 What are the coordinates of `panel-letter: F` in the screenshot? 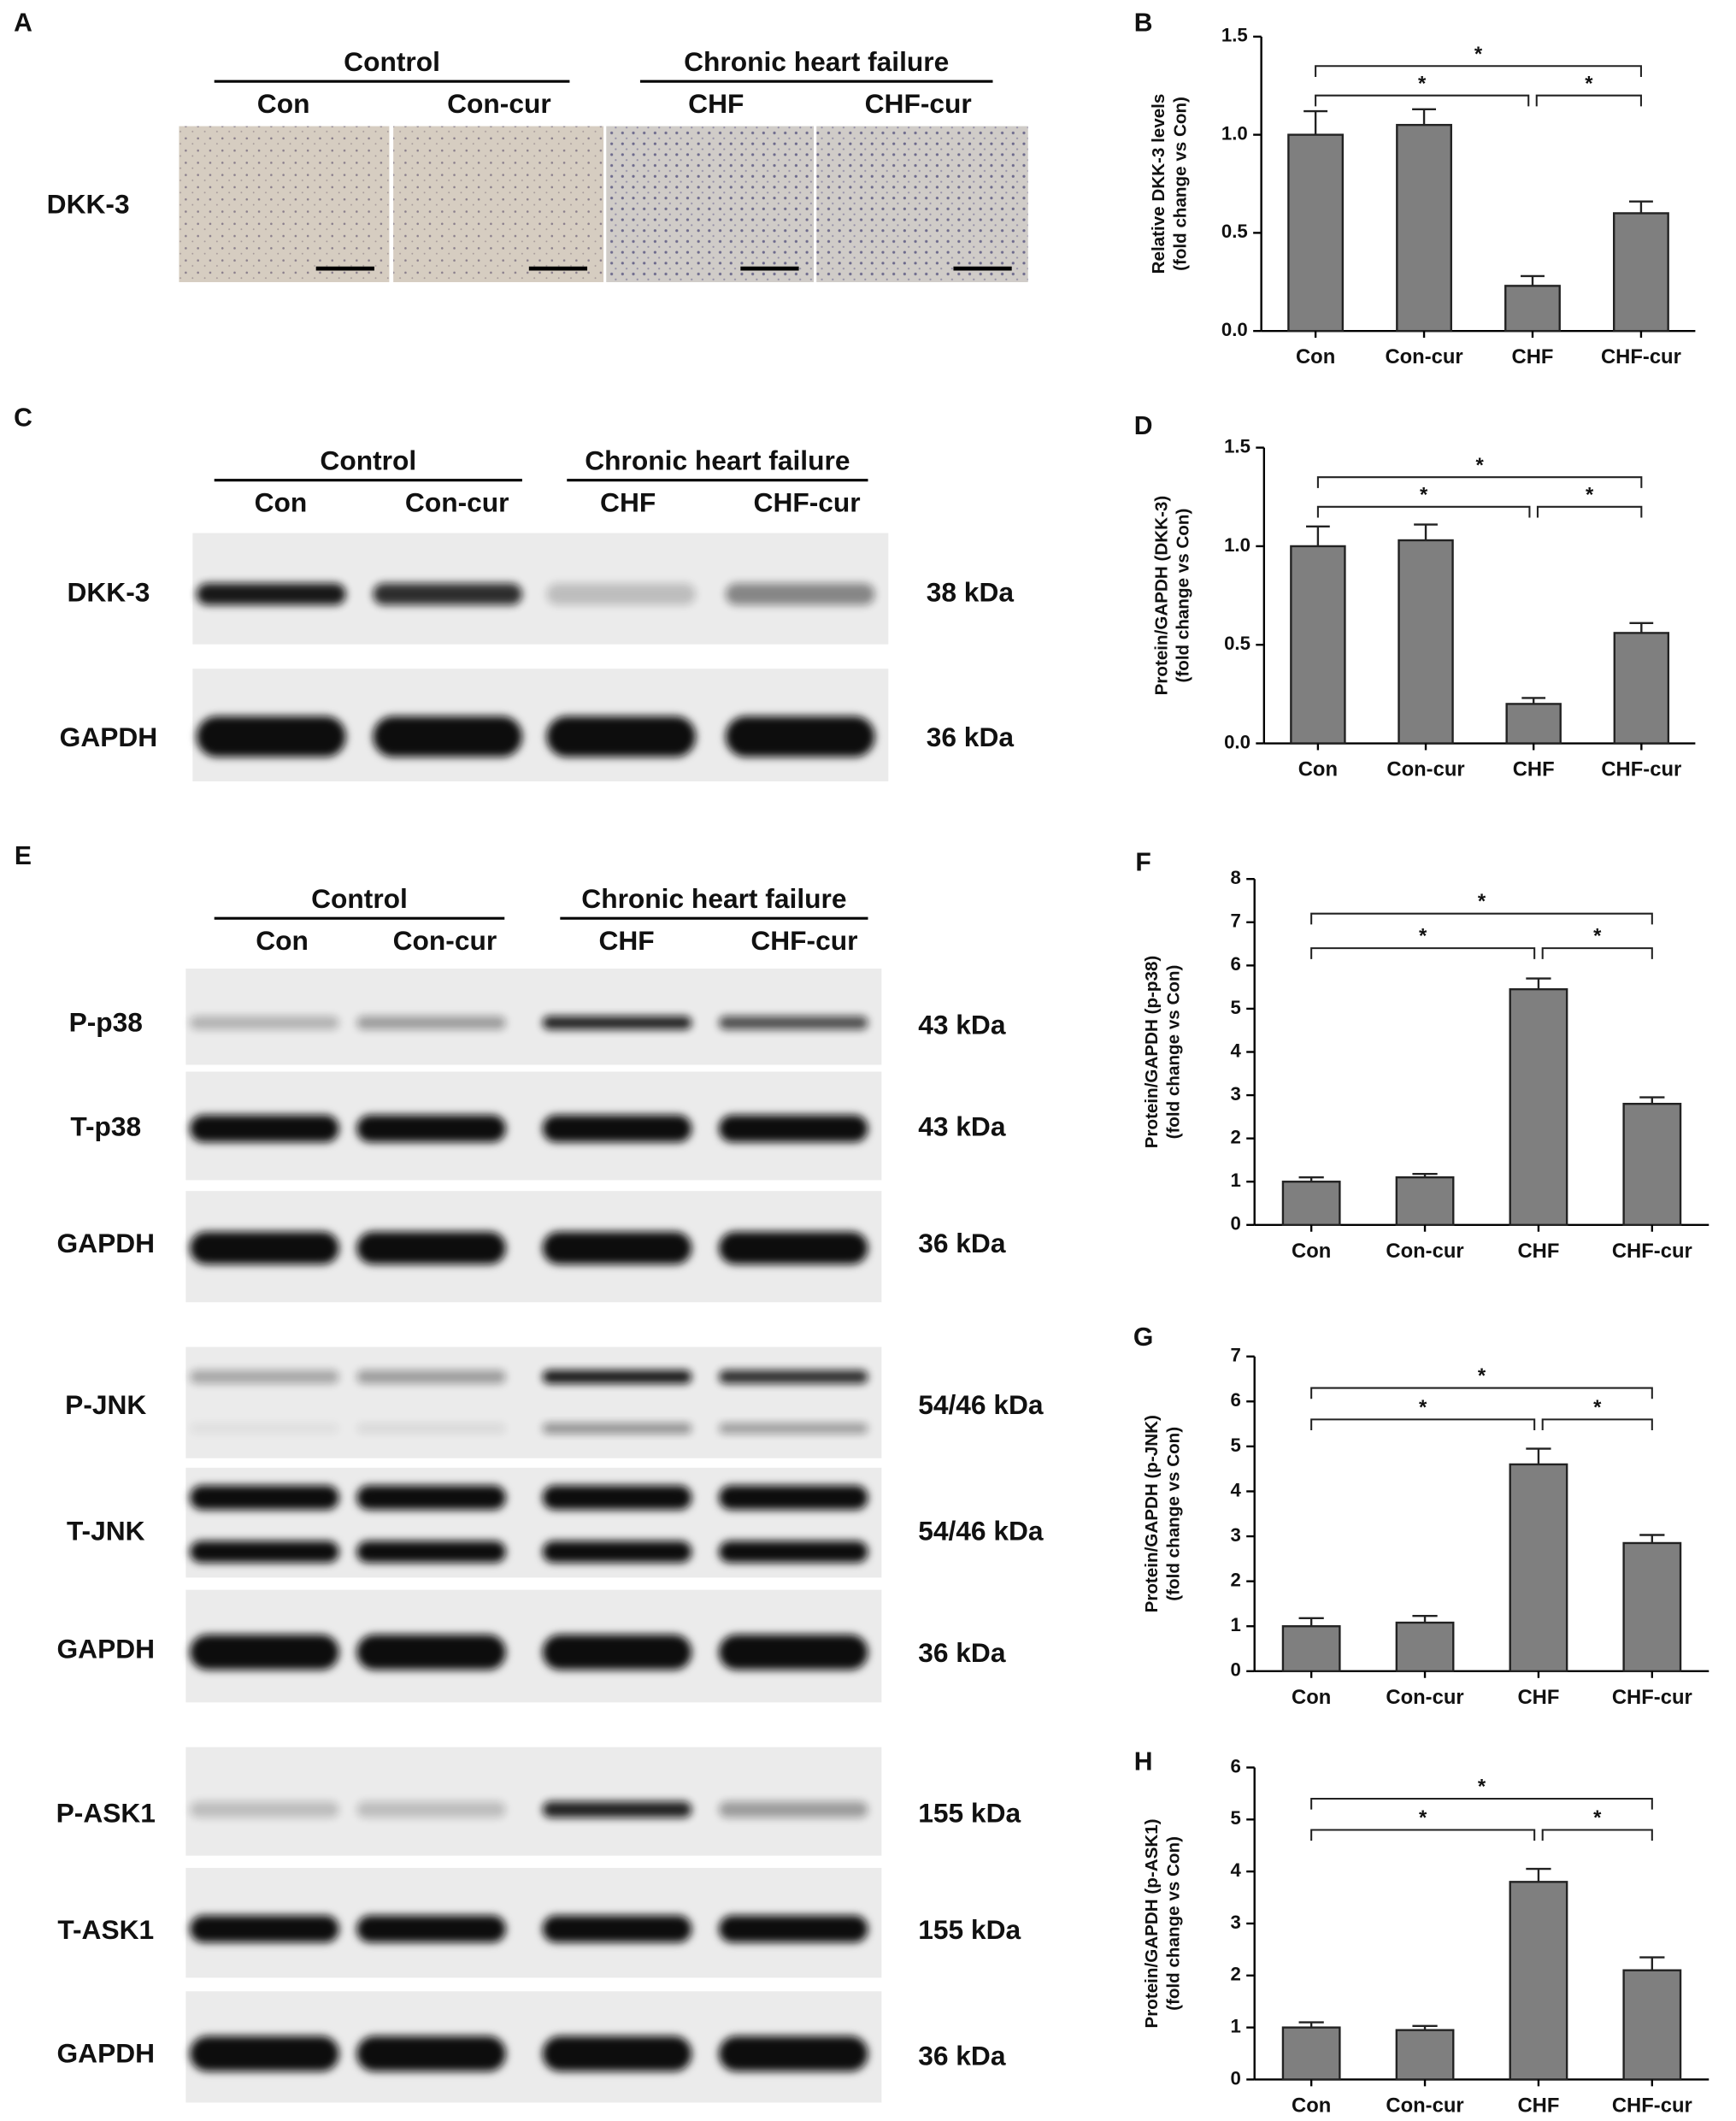 It's located at (1142, 863).